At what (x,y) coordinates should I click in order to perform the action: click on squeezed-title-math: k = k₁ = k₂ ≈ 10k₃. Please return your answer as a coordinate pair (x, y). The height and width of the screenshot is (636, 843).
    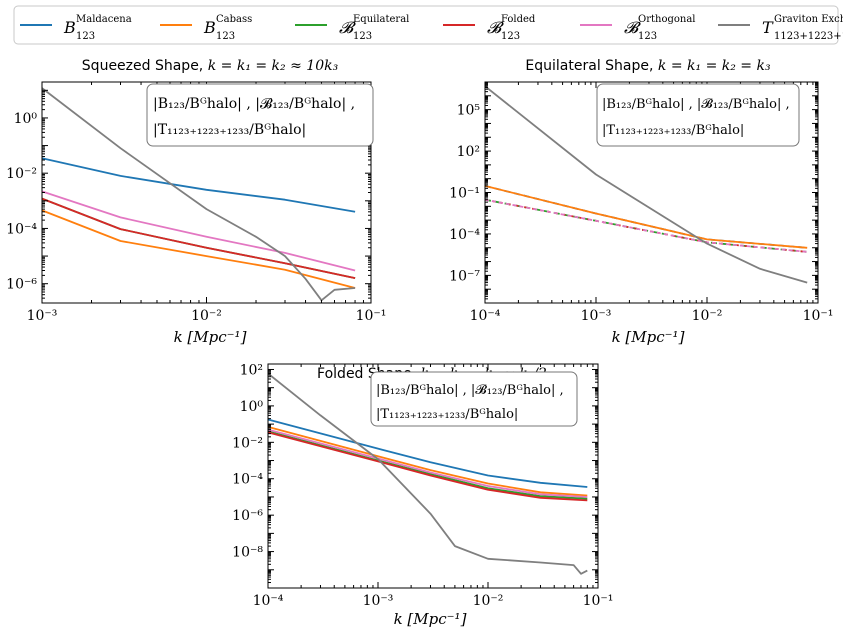
    Looking at the image, I should click on (273, 66).